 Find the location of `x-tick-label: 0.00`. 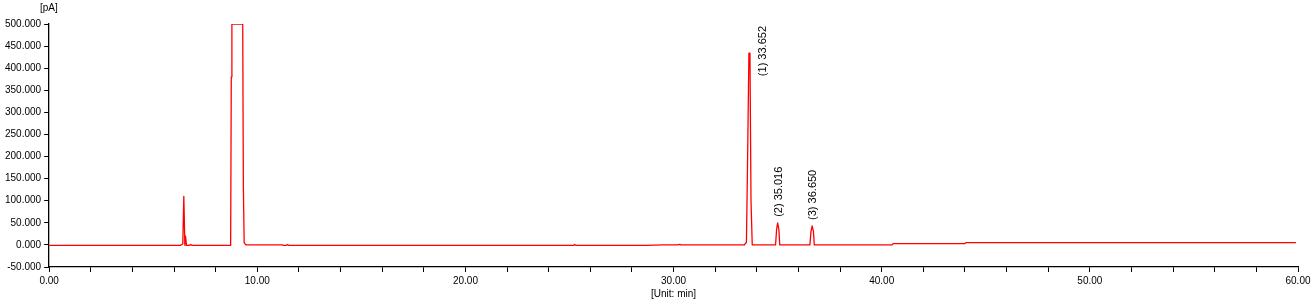

x-tick-label: 0.00 is located at coordinates (49, 280).